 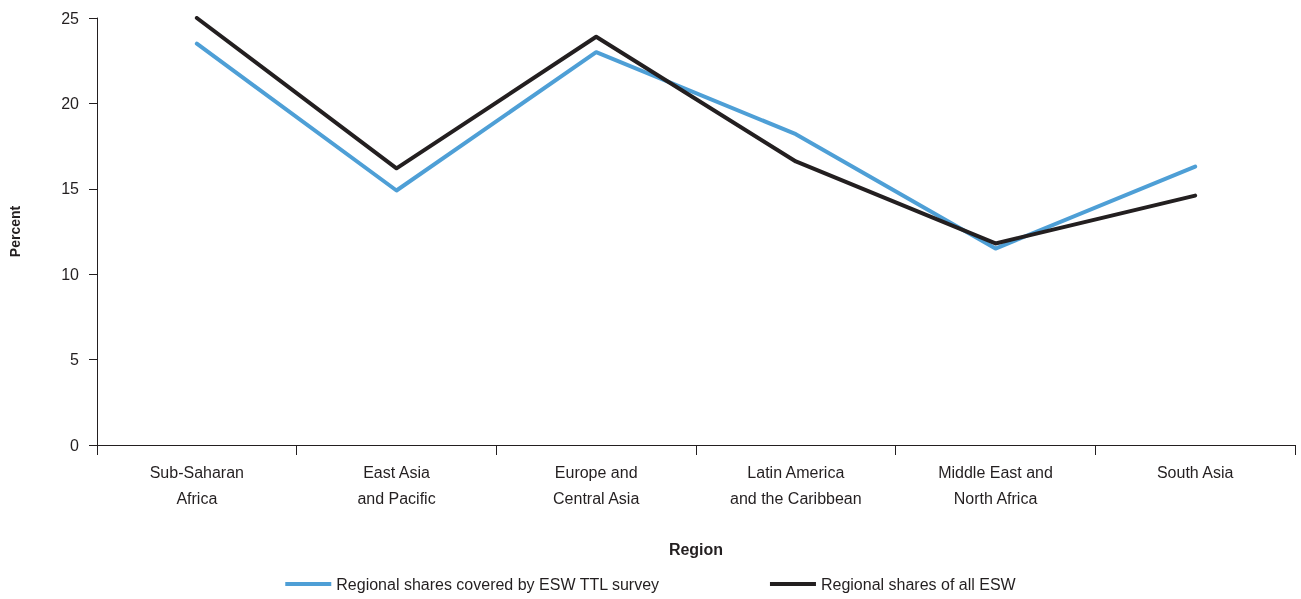 I want to click on x-tick-label: Sub-Saharan Africa, so click(x=196, y=485).